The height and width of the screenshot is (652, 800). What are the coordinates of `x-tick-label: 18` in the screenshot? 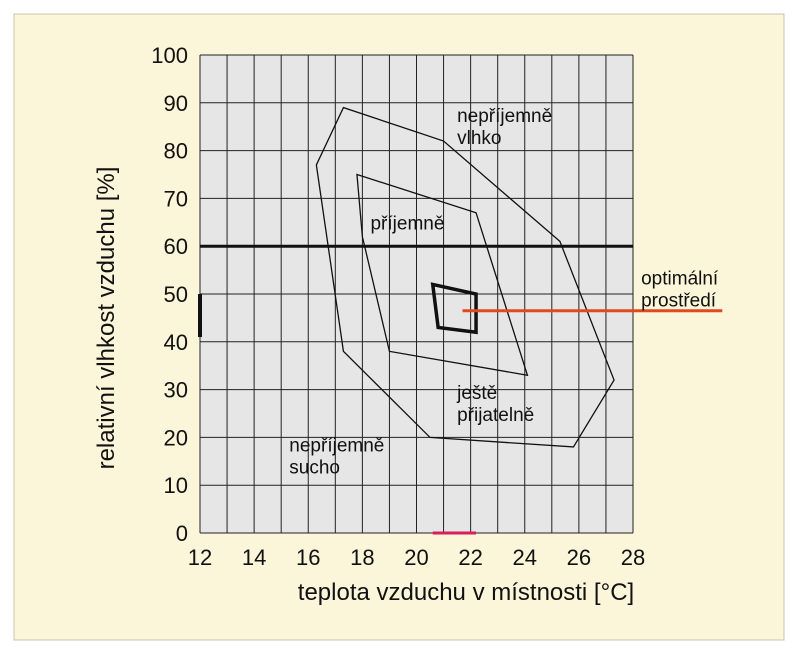 It's located at (362, 557).